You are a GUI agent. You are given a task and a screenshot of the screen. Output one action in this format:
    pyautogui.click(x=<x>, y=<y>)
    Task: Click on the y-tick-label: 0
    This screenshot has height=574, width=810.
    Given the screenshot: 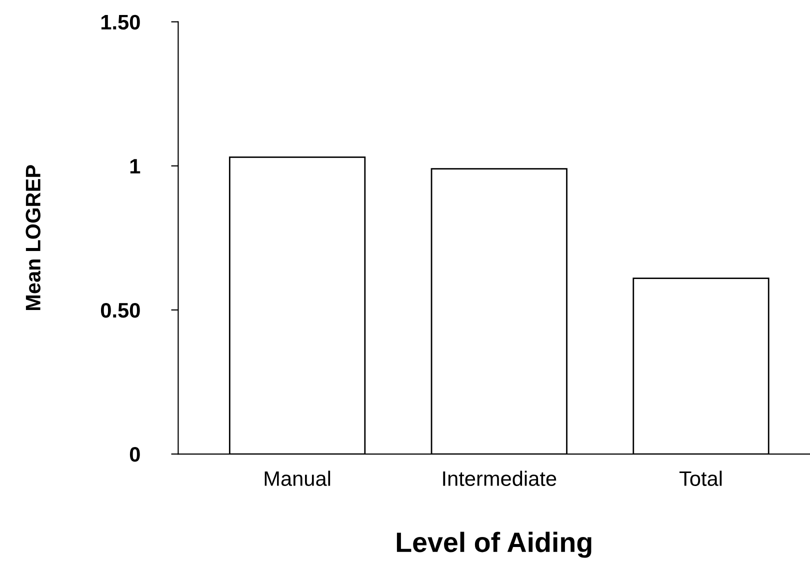 What is the action you would take?
    pyautogui.click(x=135, y=454)
    